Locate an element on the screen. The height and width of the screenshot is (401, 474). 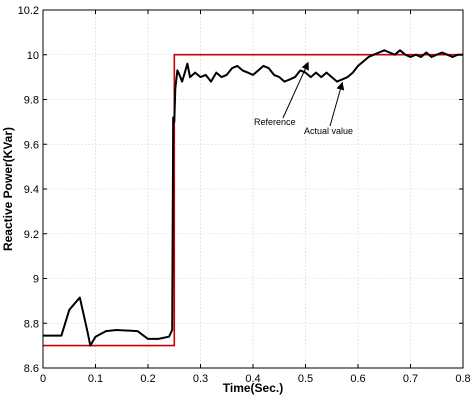
y-tick-label: 9.4 is located at coordinates (31, 190).